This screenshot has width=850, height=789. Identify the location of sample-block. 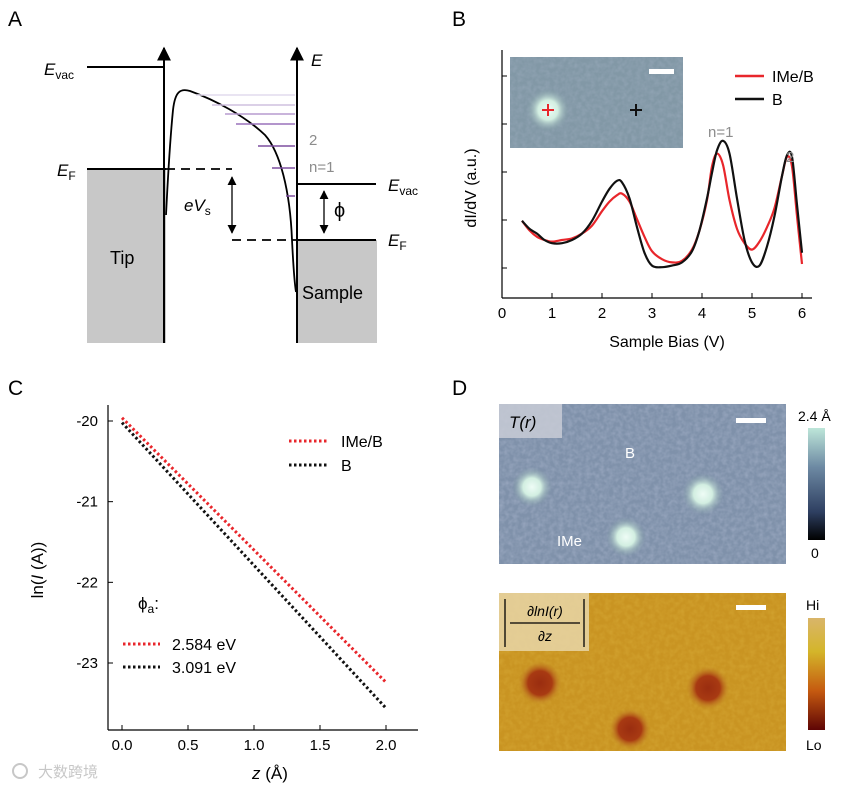
(337, 291).